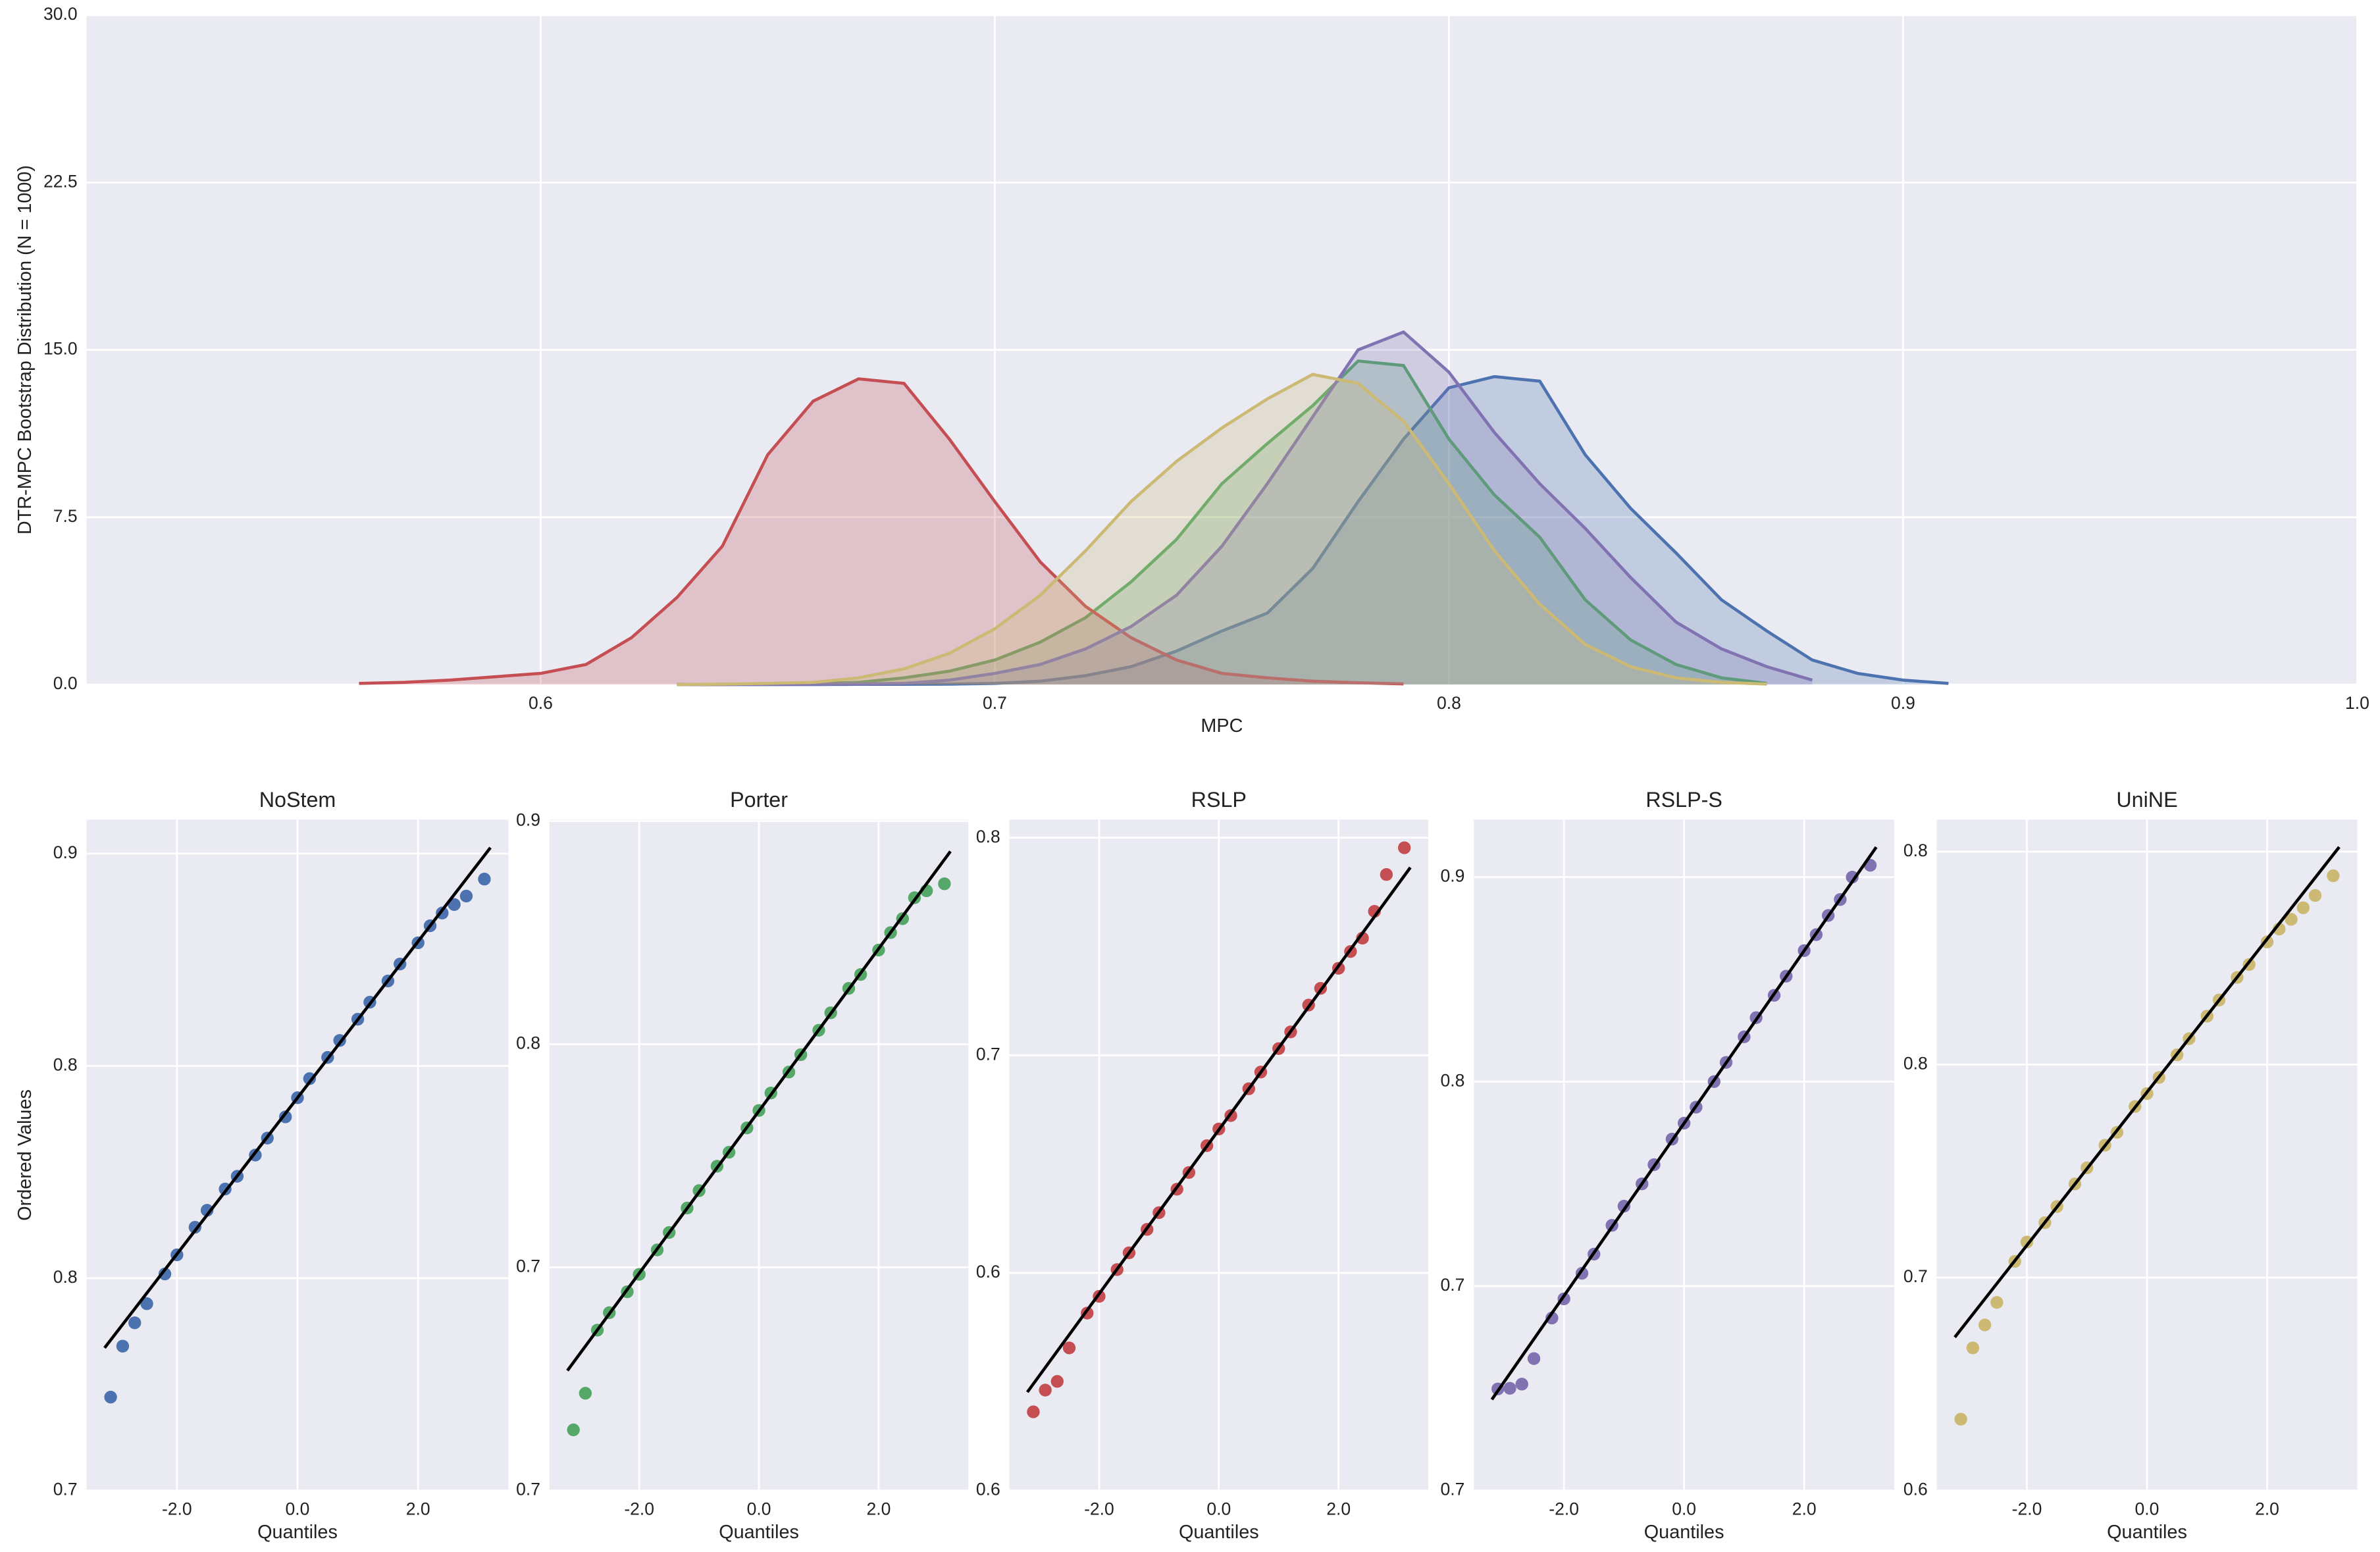  Describe the element at coordinates (60, 181) in the screenshot. I see `y-tick-label: 22.5` at that location.